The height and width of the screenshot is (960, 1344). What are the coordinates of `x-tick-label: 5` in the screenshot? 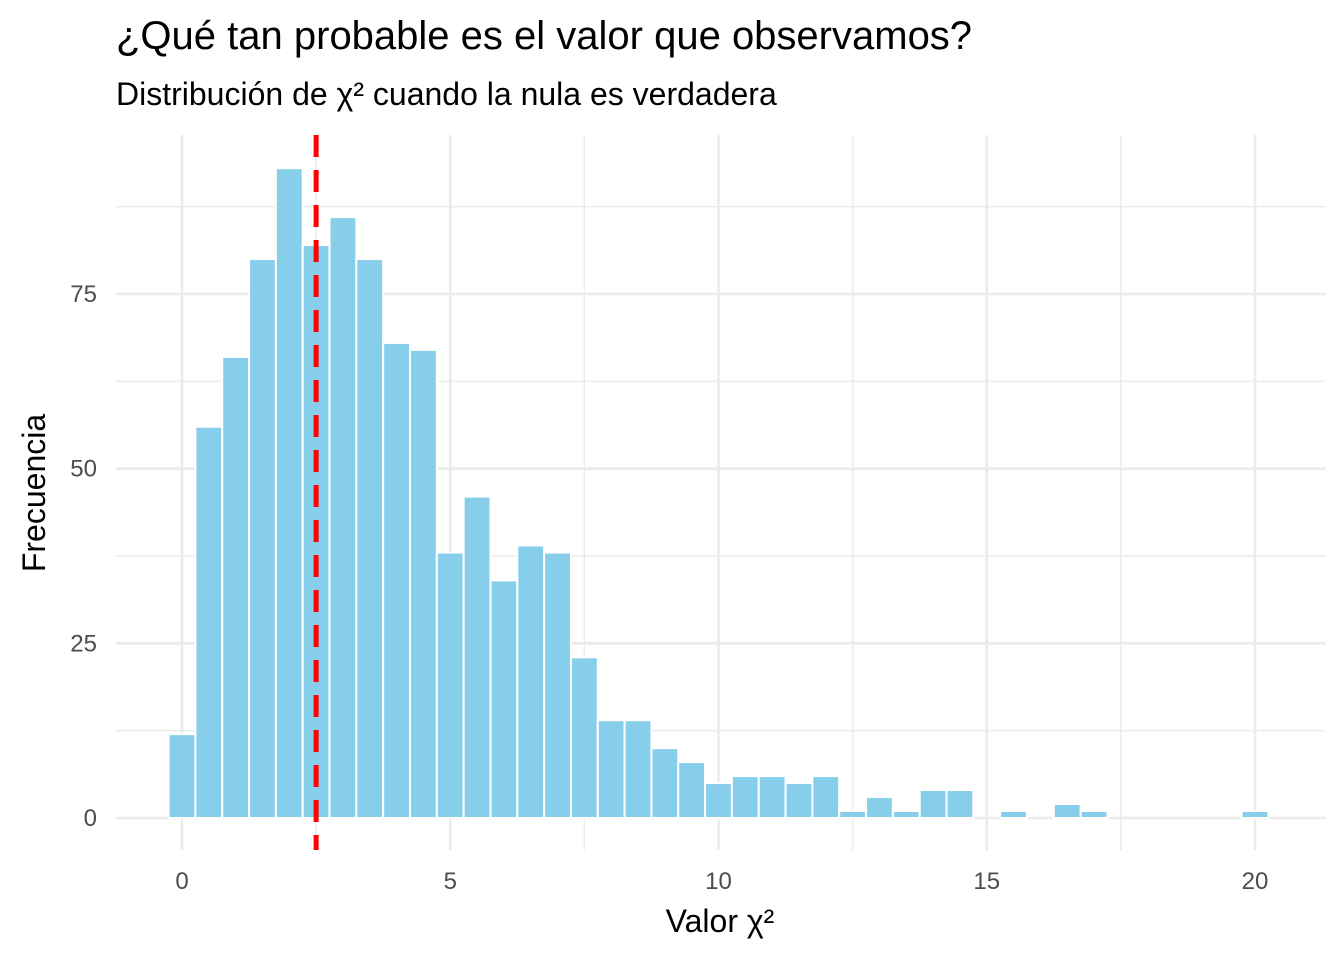 It's located at (450, 881).